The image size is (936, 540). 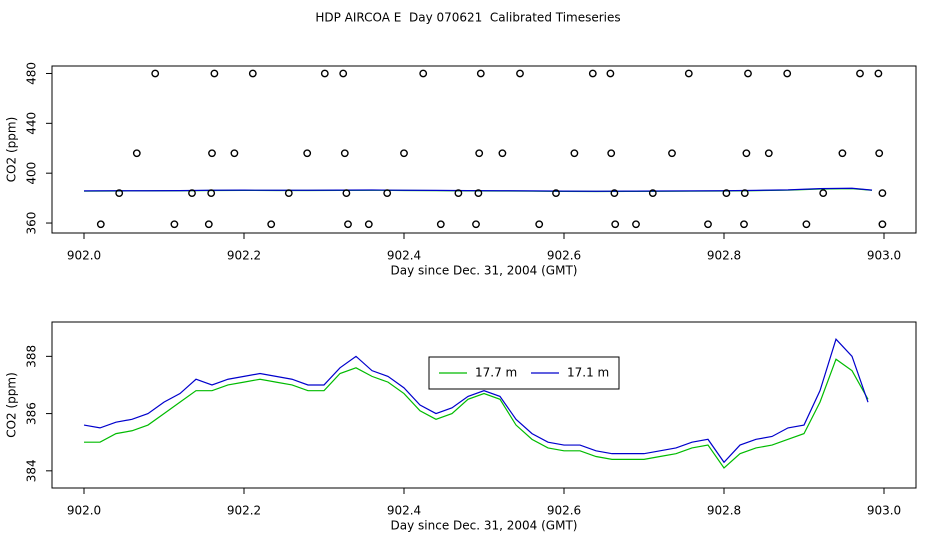 I want to click on y-tick-label: 440, so click(x=32, y=123).